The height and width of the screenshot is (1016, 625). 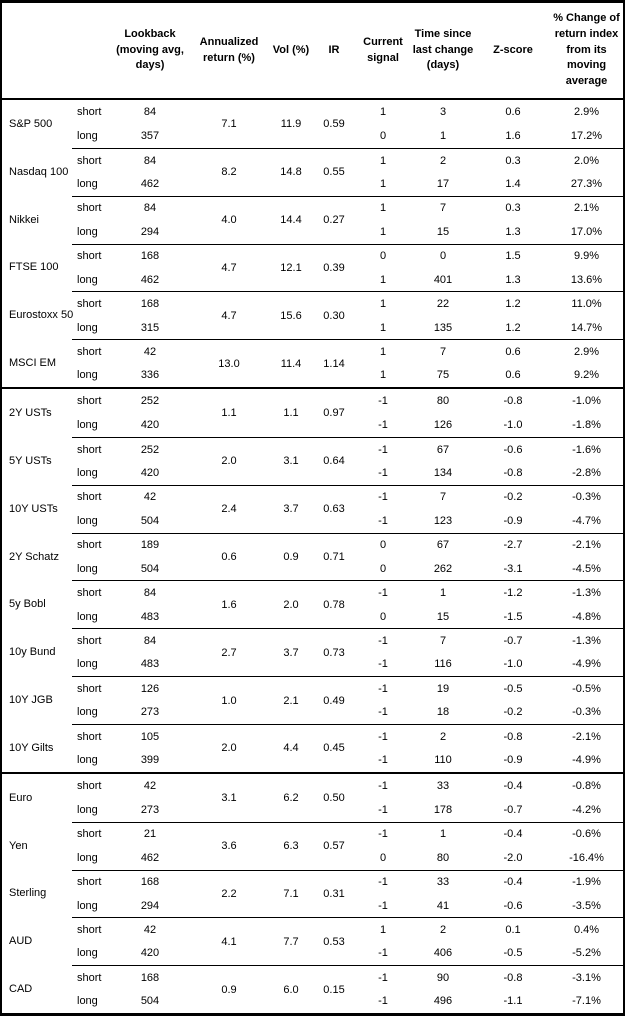 I want to click on time-cell: 116, so click(x=443, y=664).